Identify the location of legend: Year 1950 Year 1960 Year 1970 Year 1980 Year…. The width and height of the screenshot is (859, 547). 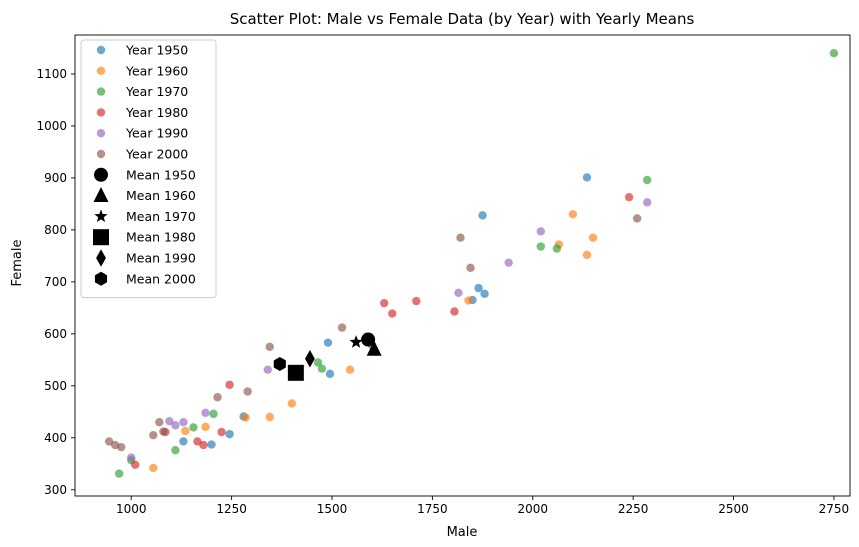
(148, 169).